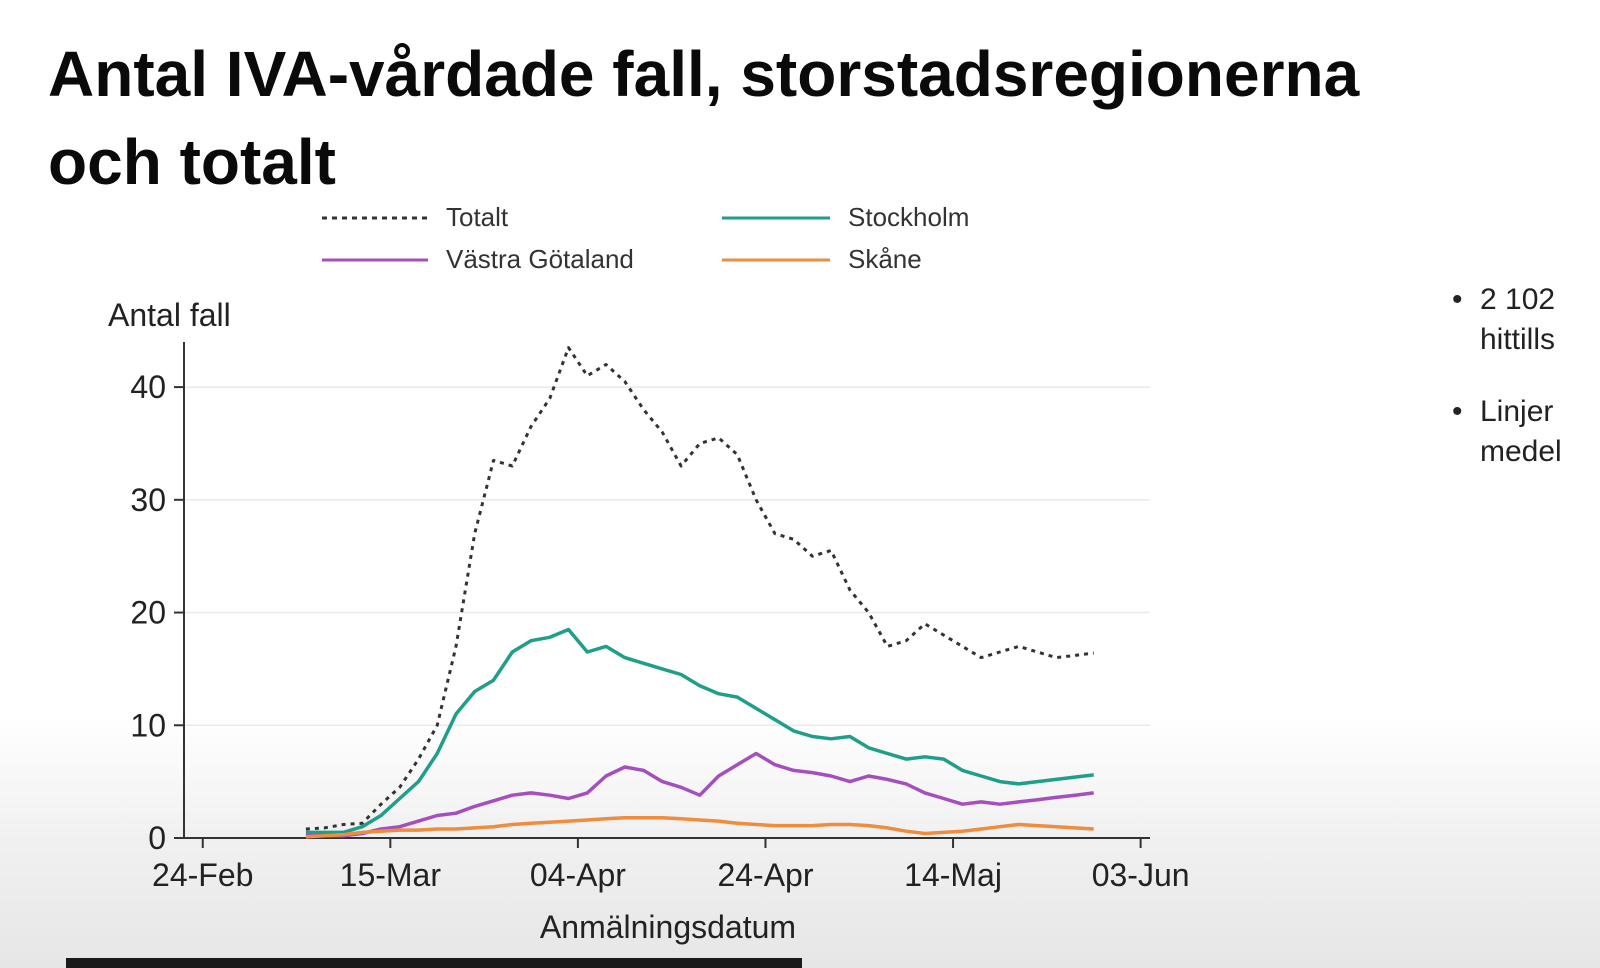  I want to click on legend-label-vastra-gotaland: Västra Götaland, so click(540, 259).